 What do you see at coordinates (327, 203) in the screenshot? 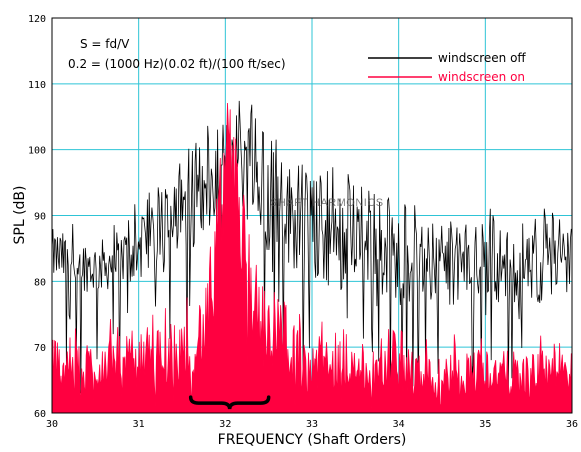
I see `overlay-harmonics-label: SHAFT HARMONICS` at bounding box center [327, 203].